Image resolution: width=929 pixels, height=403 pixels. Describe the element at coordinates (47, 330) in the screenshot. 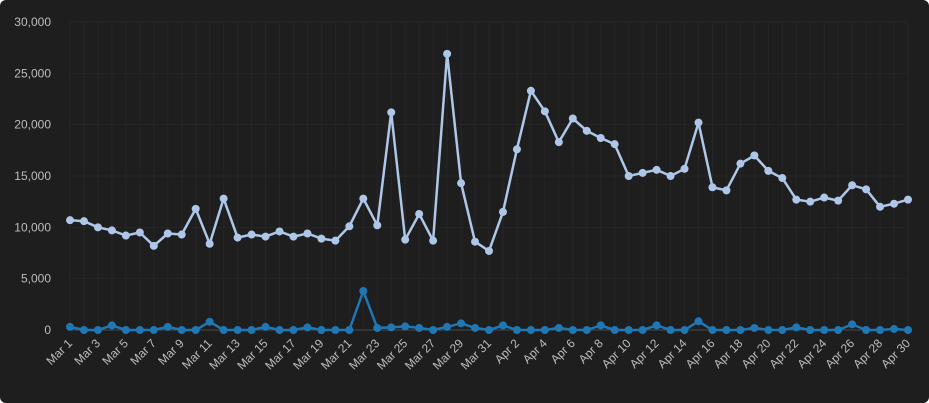

I see `y-tick-label: 0` at that location.